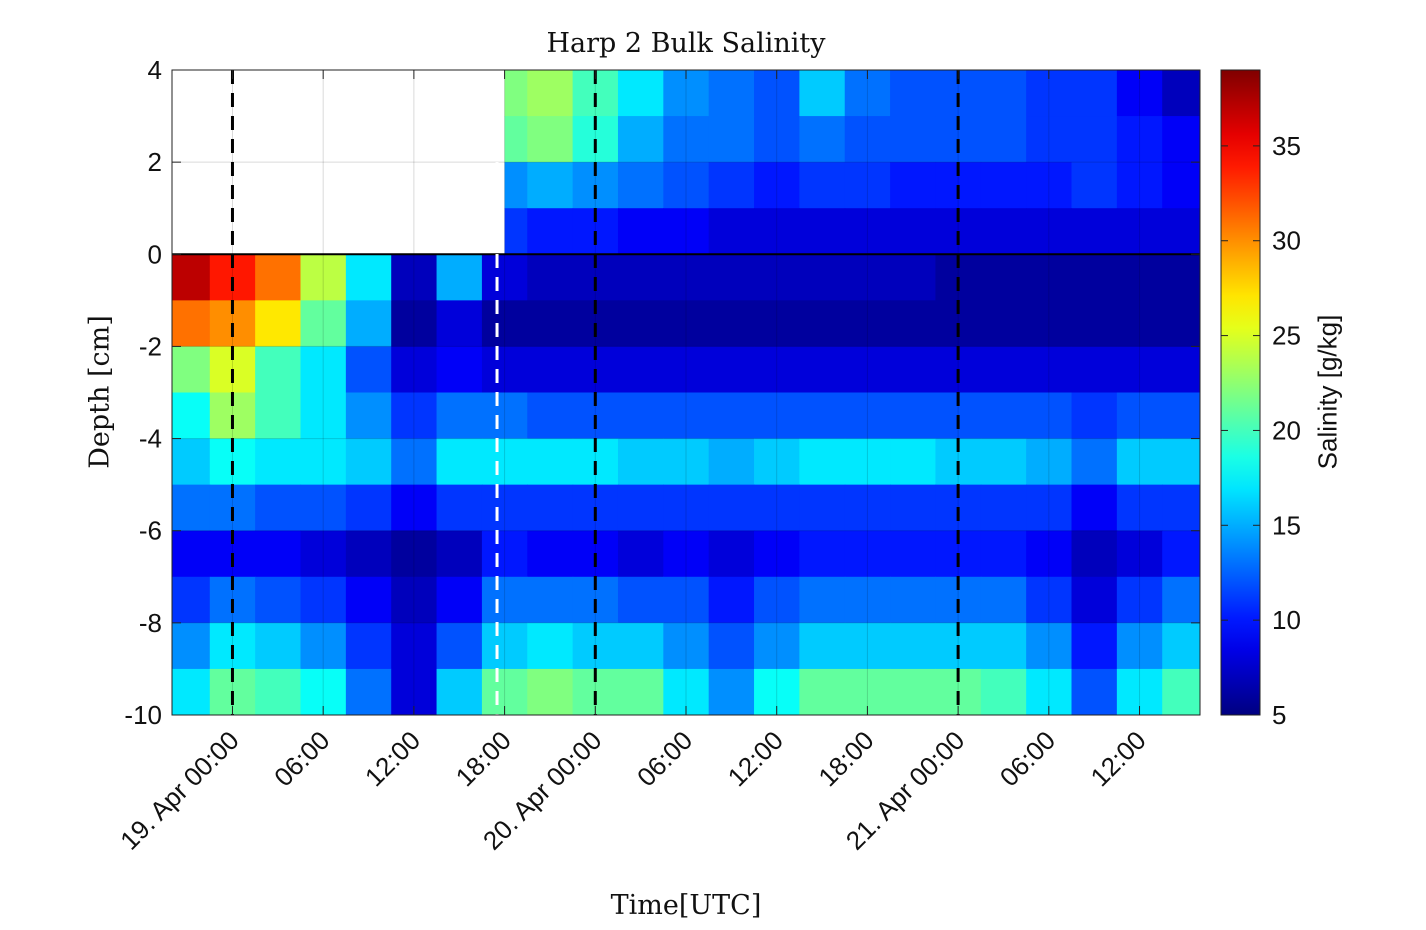 Image resolution: width=1426 pixels, height=930 pixels. I want to click on colorbar-tick-label: 30, so click(1286, 241).